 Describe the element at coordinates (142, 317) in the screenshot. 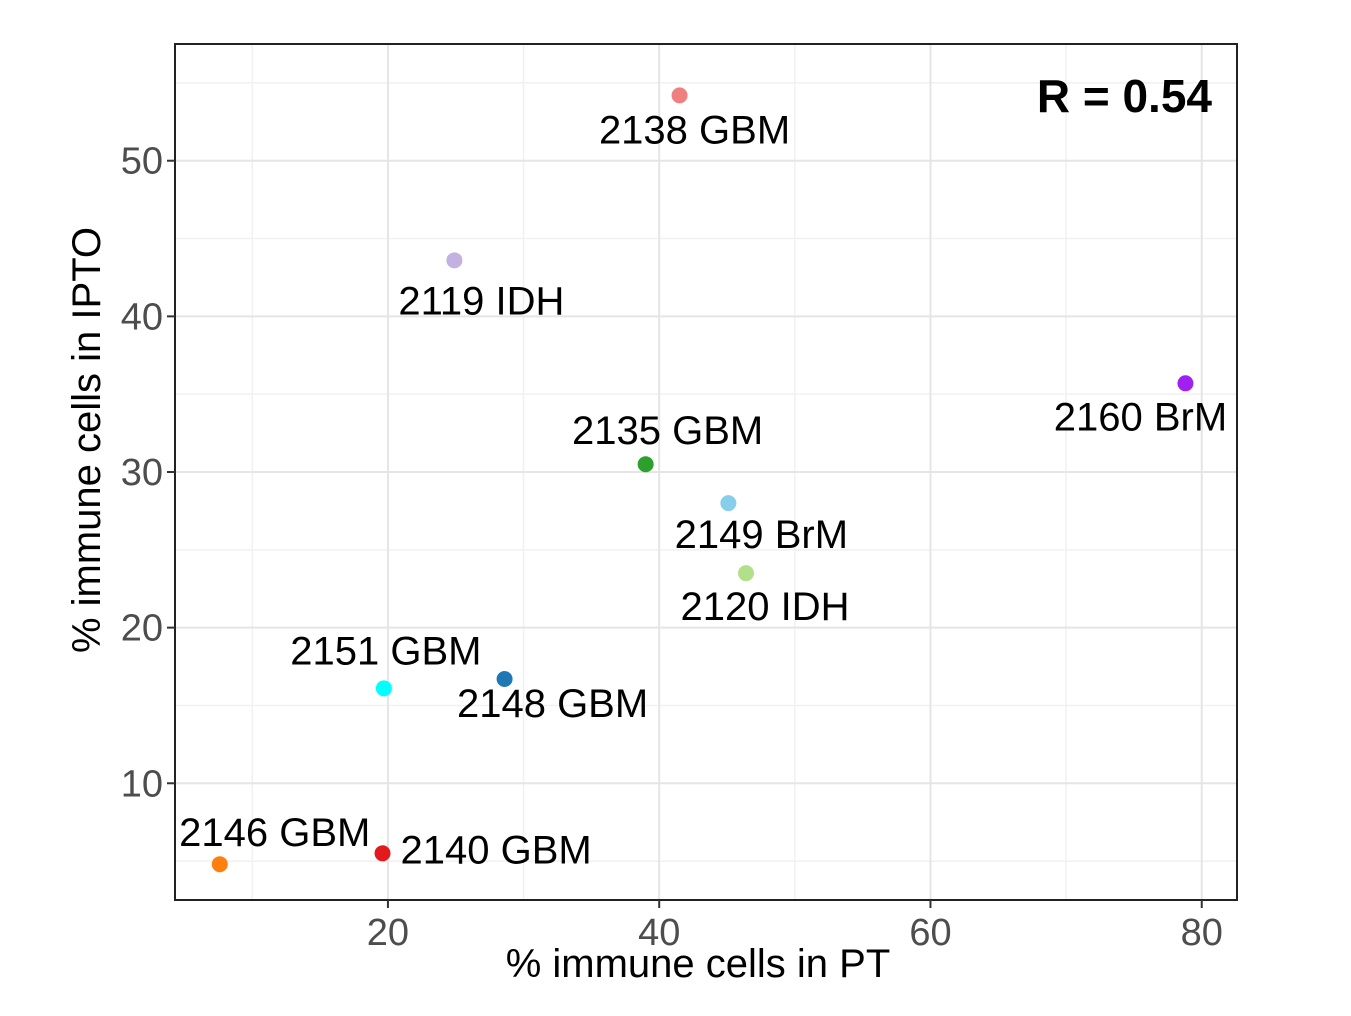

I see `y-tick-label: 40` at that location.